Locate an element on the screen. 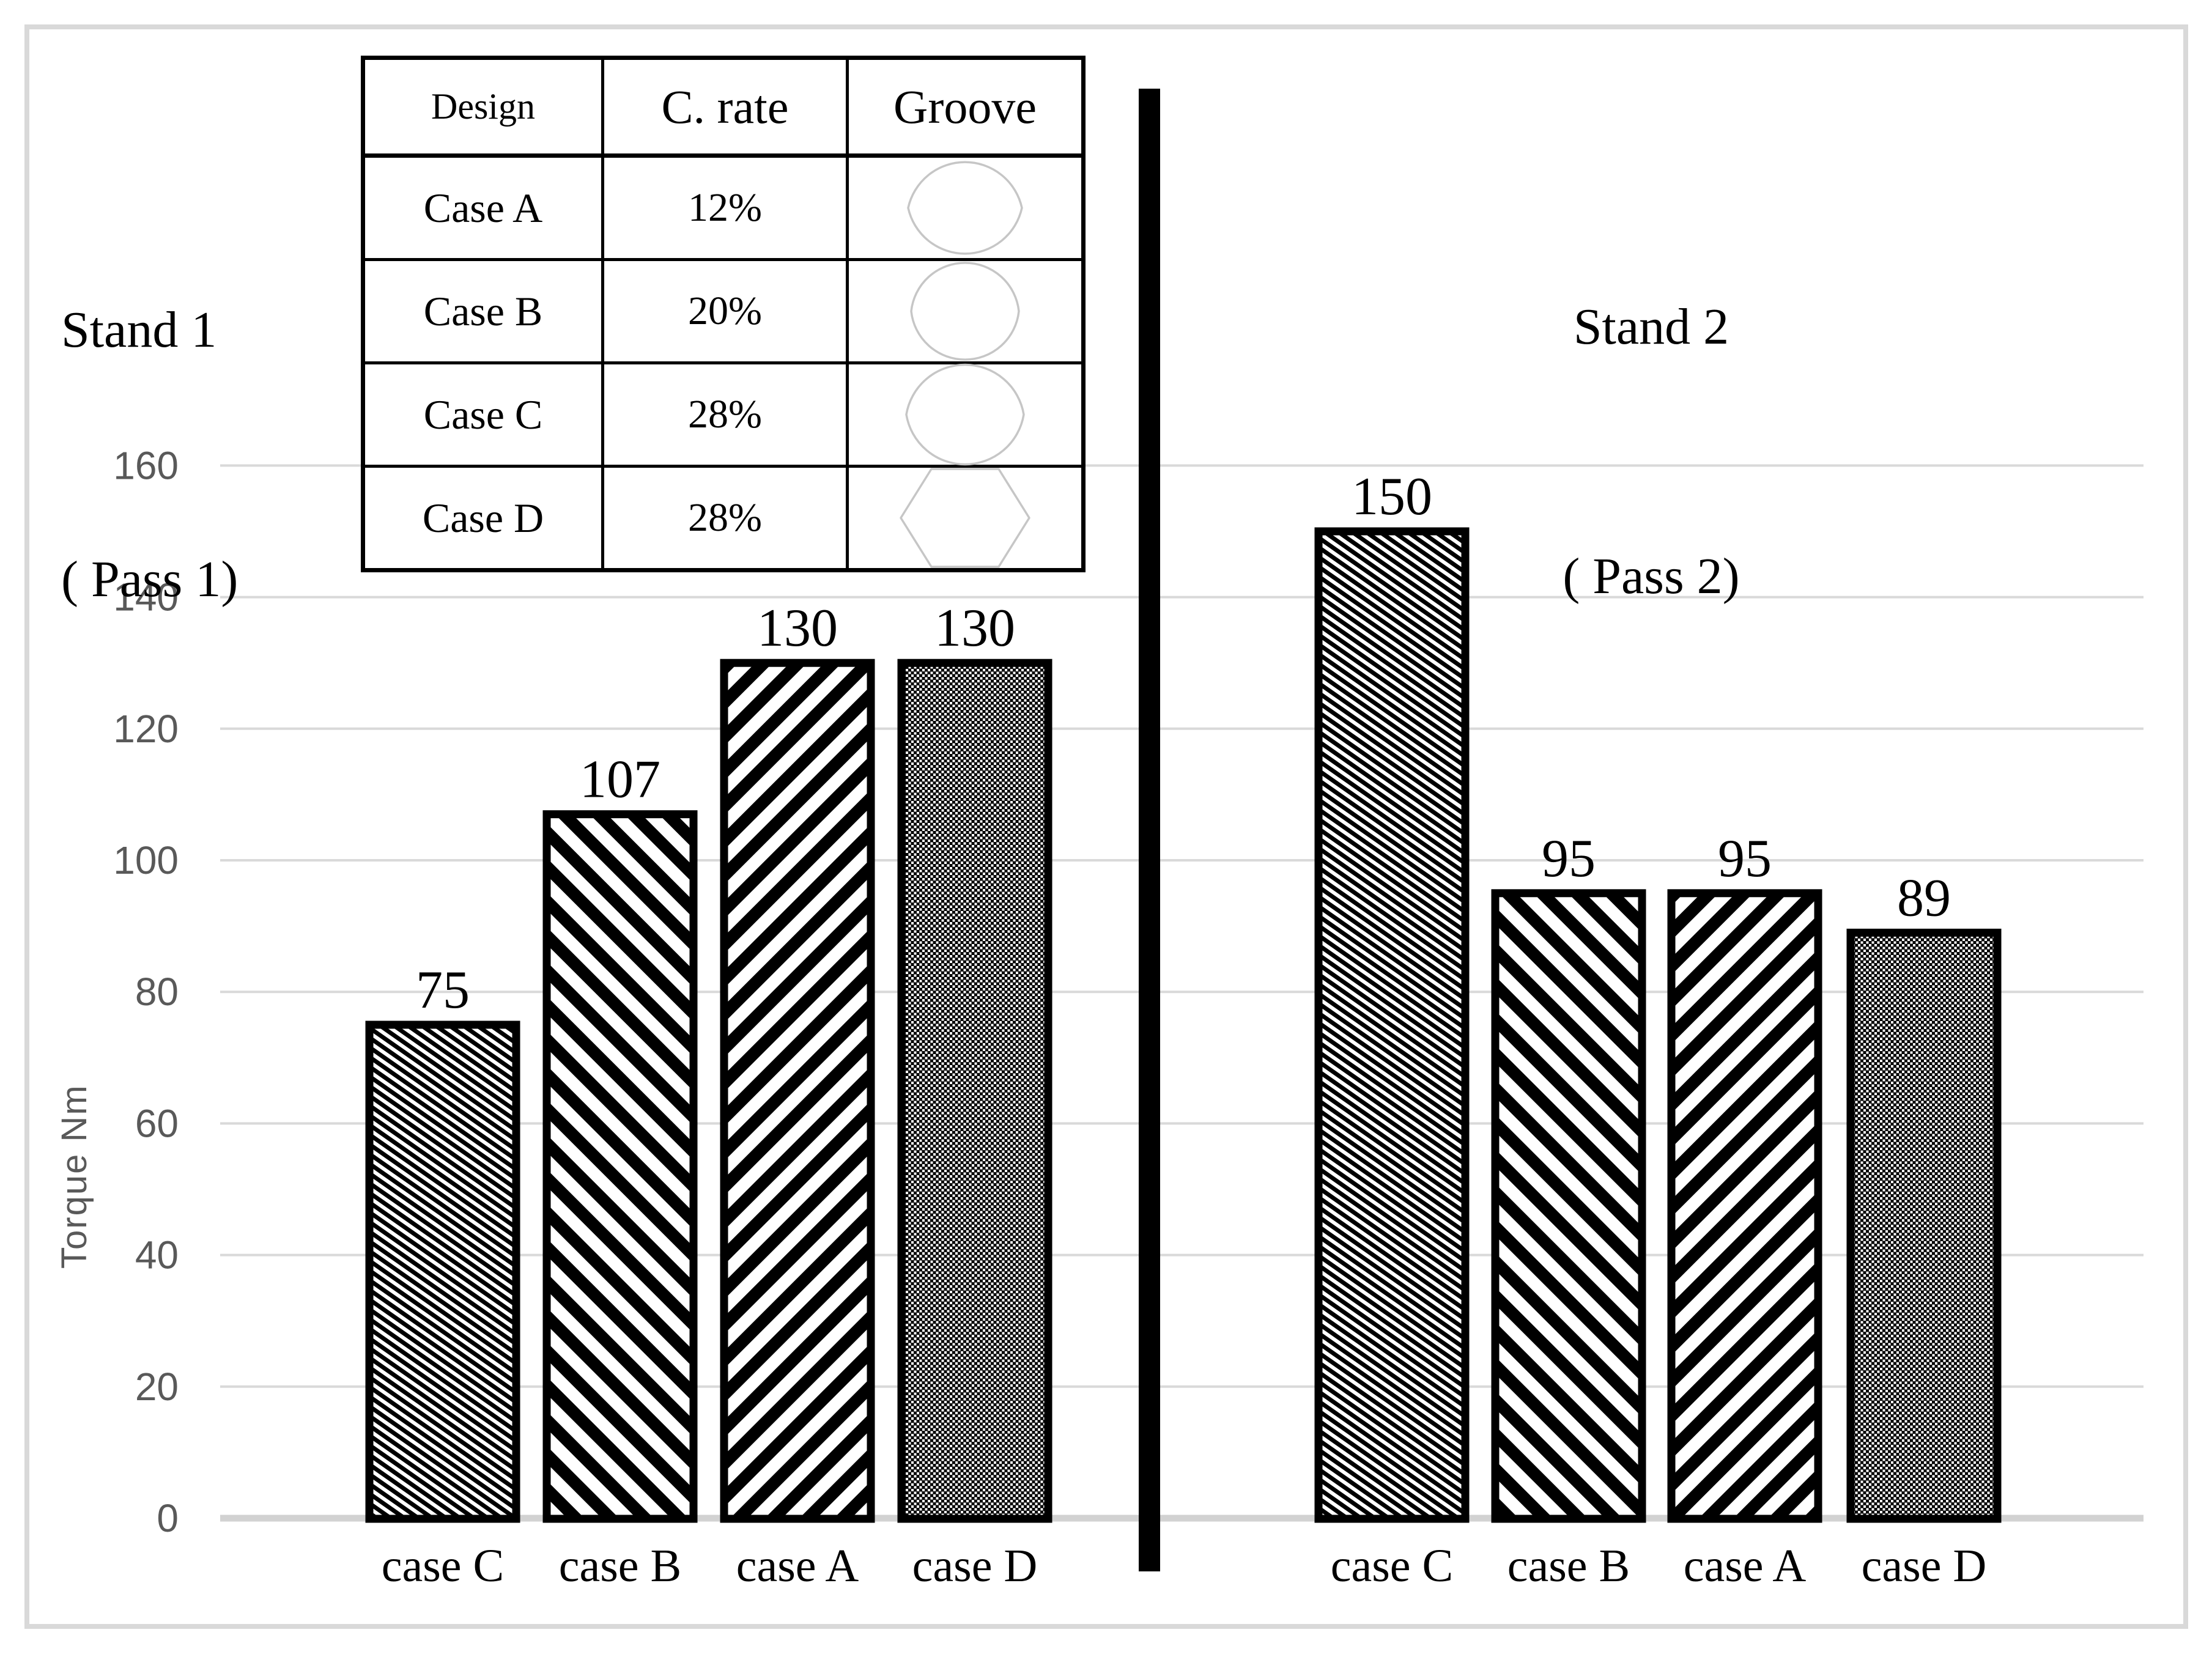  y-tick-label-20: 20 is located at coordinates (157, 1387).